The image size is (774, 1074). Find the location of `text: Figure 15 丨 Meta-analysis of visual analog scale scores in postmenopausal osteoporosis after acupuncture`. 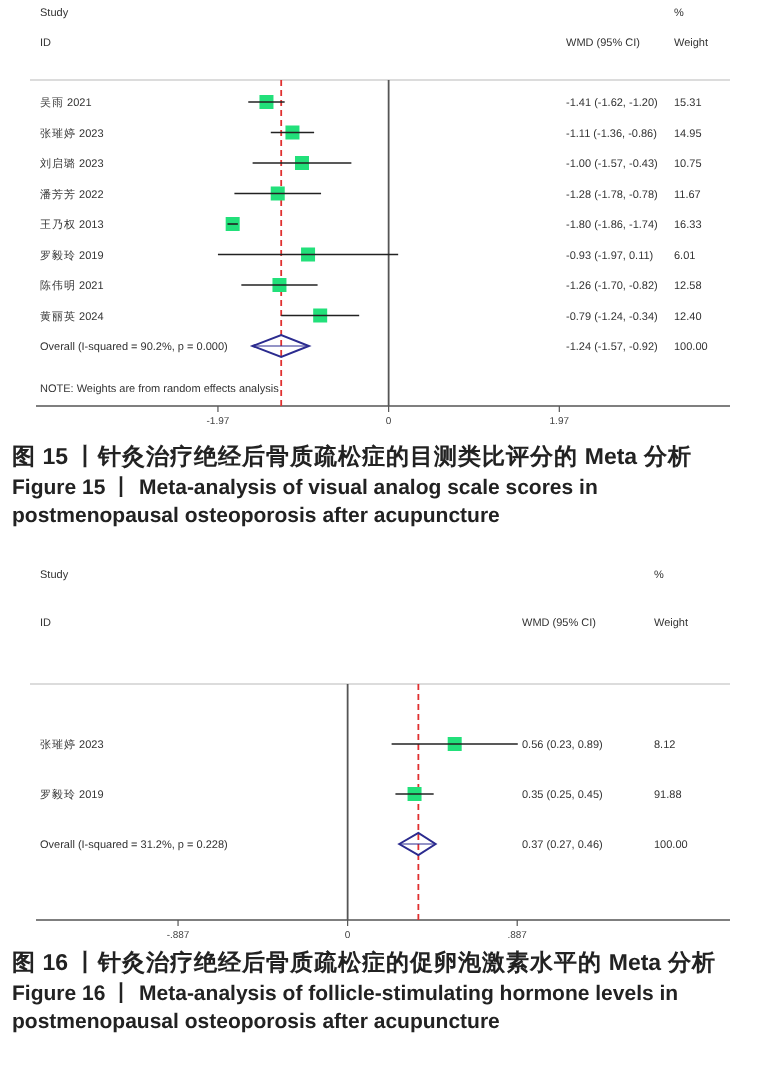

text: Figure 15 丨 Meta-analysis of visual analog scale scores in postmenopausal osteoporosis after acupuncture is located at coordinates (306, 502).